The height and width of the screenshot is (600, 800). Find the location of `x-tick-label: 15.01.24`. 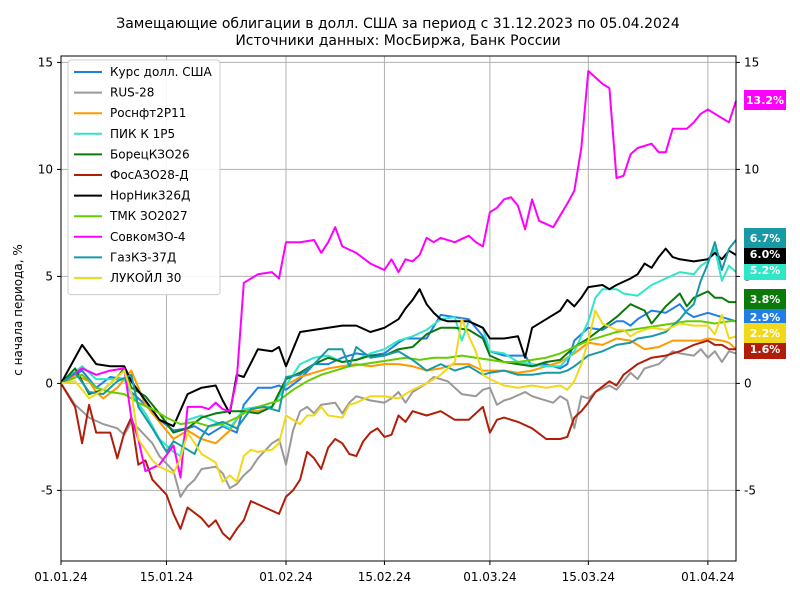

x-tick-label: 15.01.24 is located at coordinates (166, 577).